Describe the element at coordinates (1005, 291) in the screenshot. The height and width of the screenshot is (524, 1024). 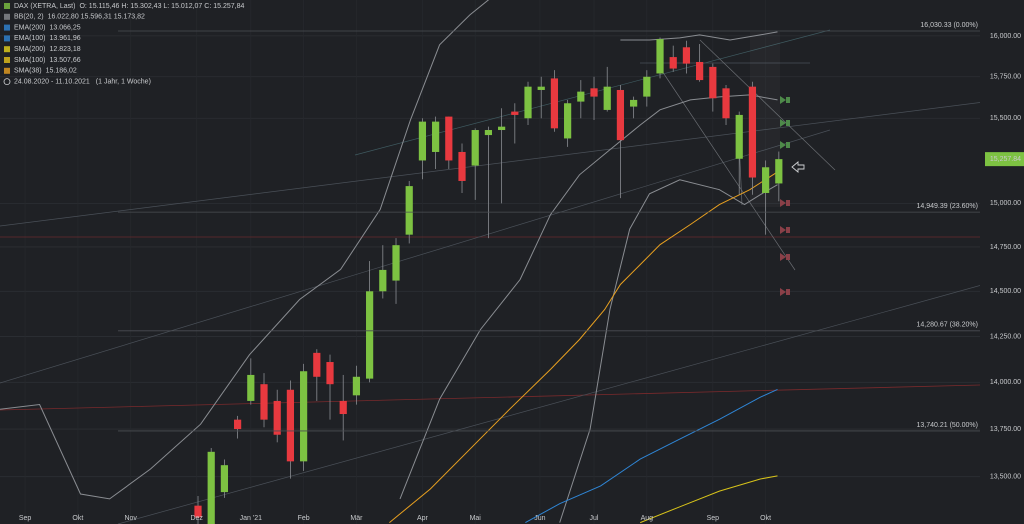
I see `y-tick-label: 14,500.00` at that location.